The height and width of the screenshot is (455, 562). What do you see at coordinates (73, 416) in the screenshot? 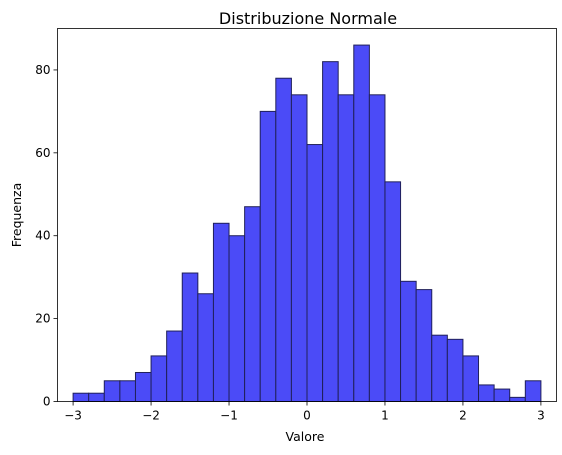
I see `x-tick-label: −3` at bounding box center [73, 416].